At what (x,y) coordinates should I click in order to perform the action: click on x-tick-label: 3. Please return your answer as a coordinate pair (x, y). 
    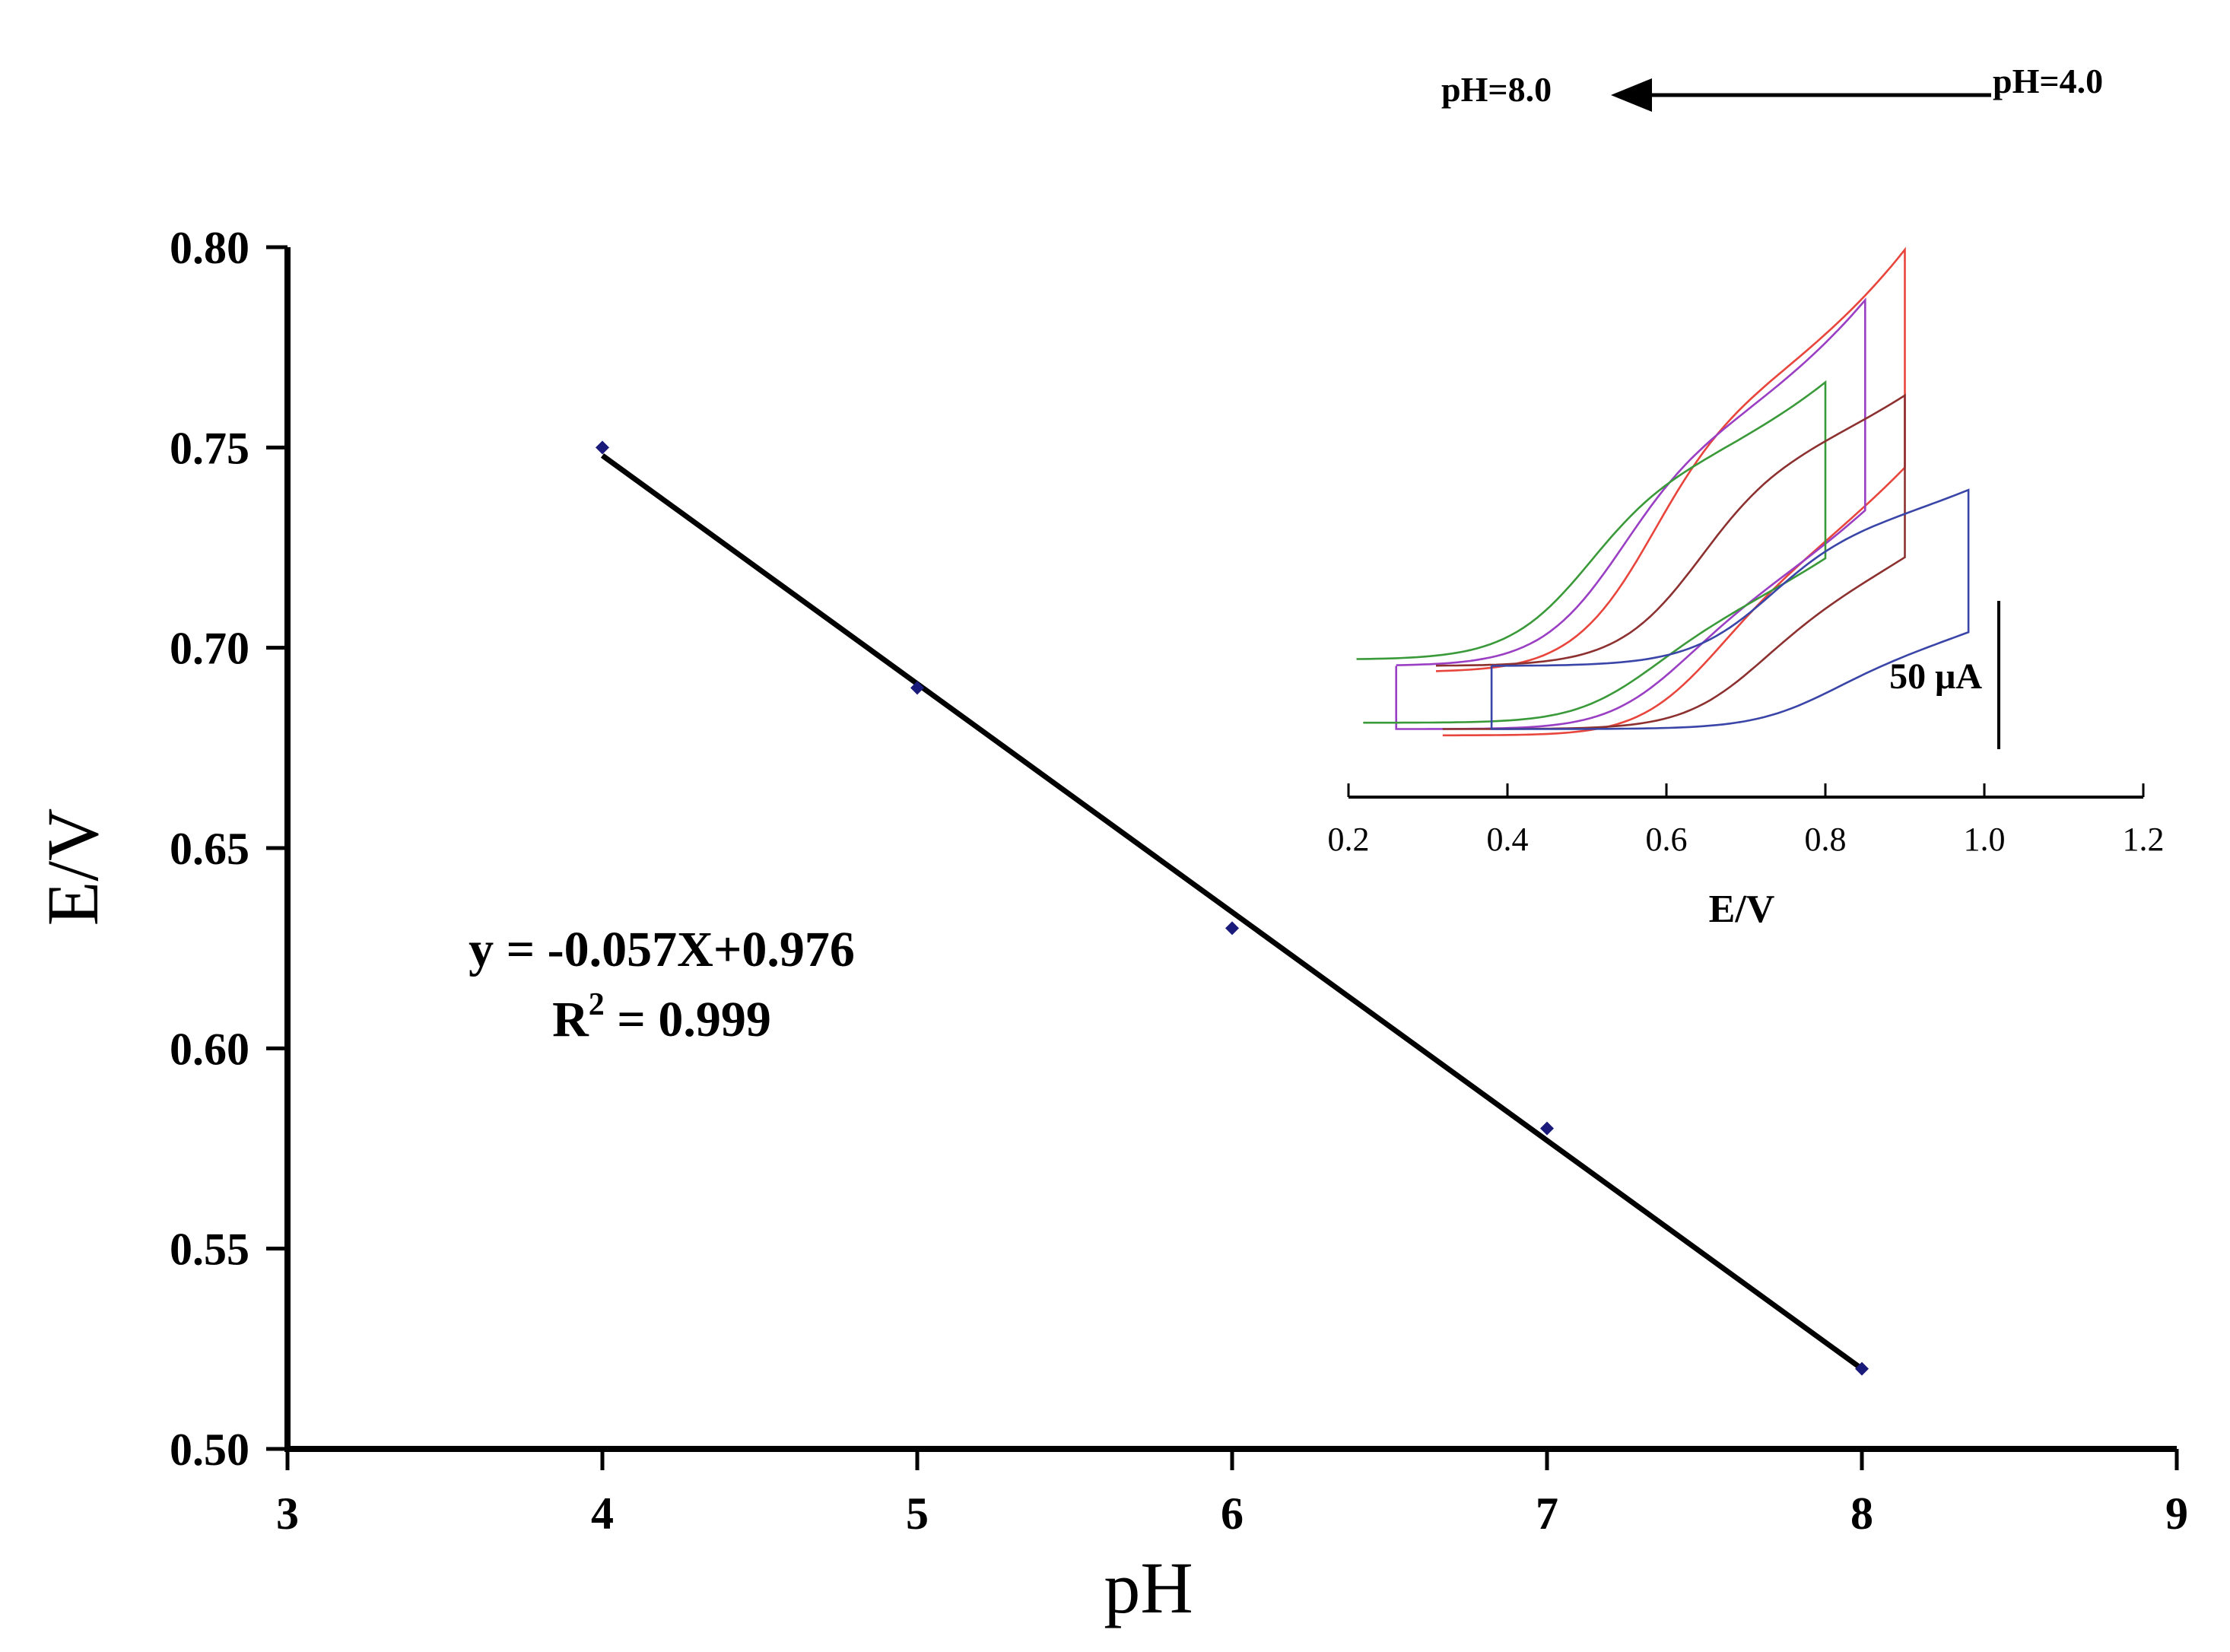
    Looking at the image, I should click on (287, 1513).